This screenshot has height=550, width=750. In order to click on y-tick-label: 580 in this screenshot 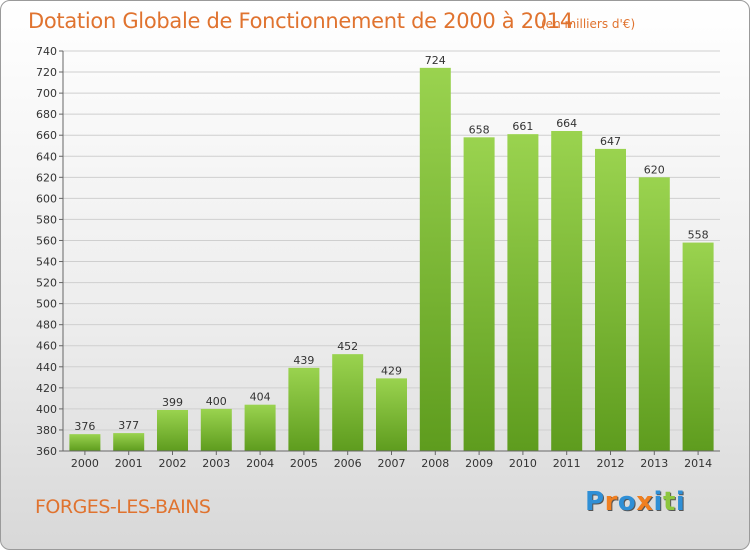, I will do `click(46, 219)`.